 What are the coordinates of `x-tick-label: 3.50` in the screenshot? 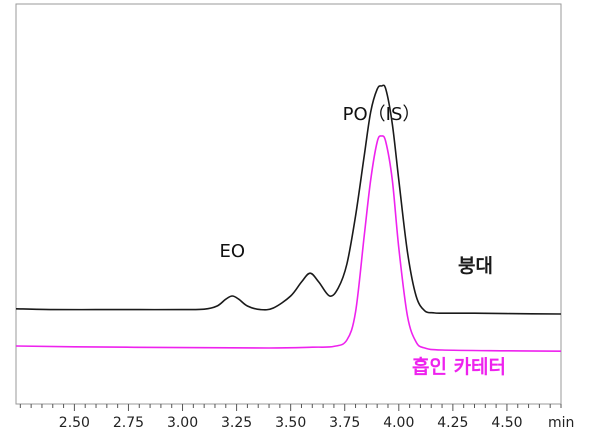 It's located at (290, 423).